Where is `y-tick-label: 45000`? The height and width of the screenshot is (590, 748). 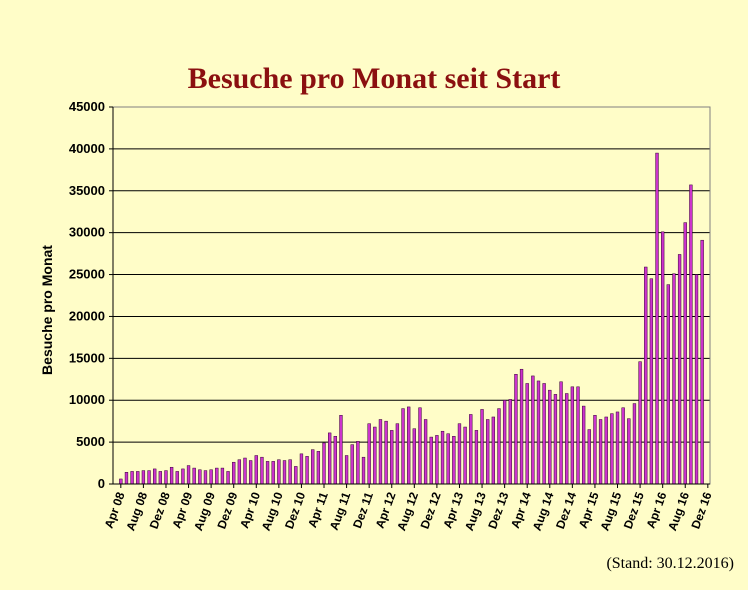 y-tick-label: 45000 is located at coordinates (87, 106).